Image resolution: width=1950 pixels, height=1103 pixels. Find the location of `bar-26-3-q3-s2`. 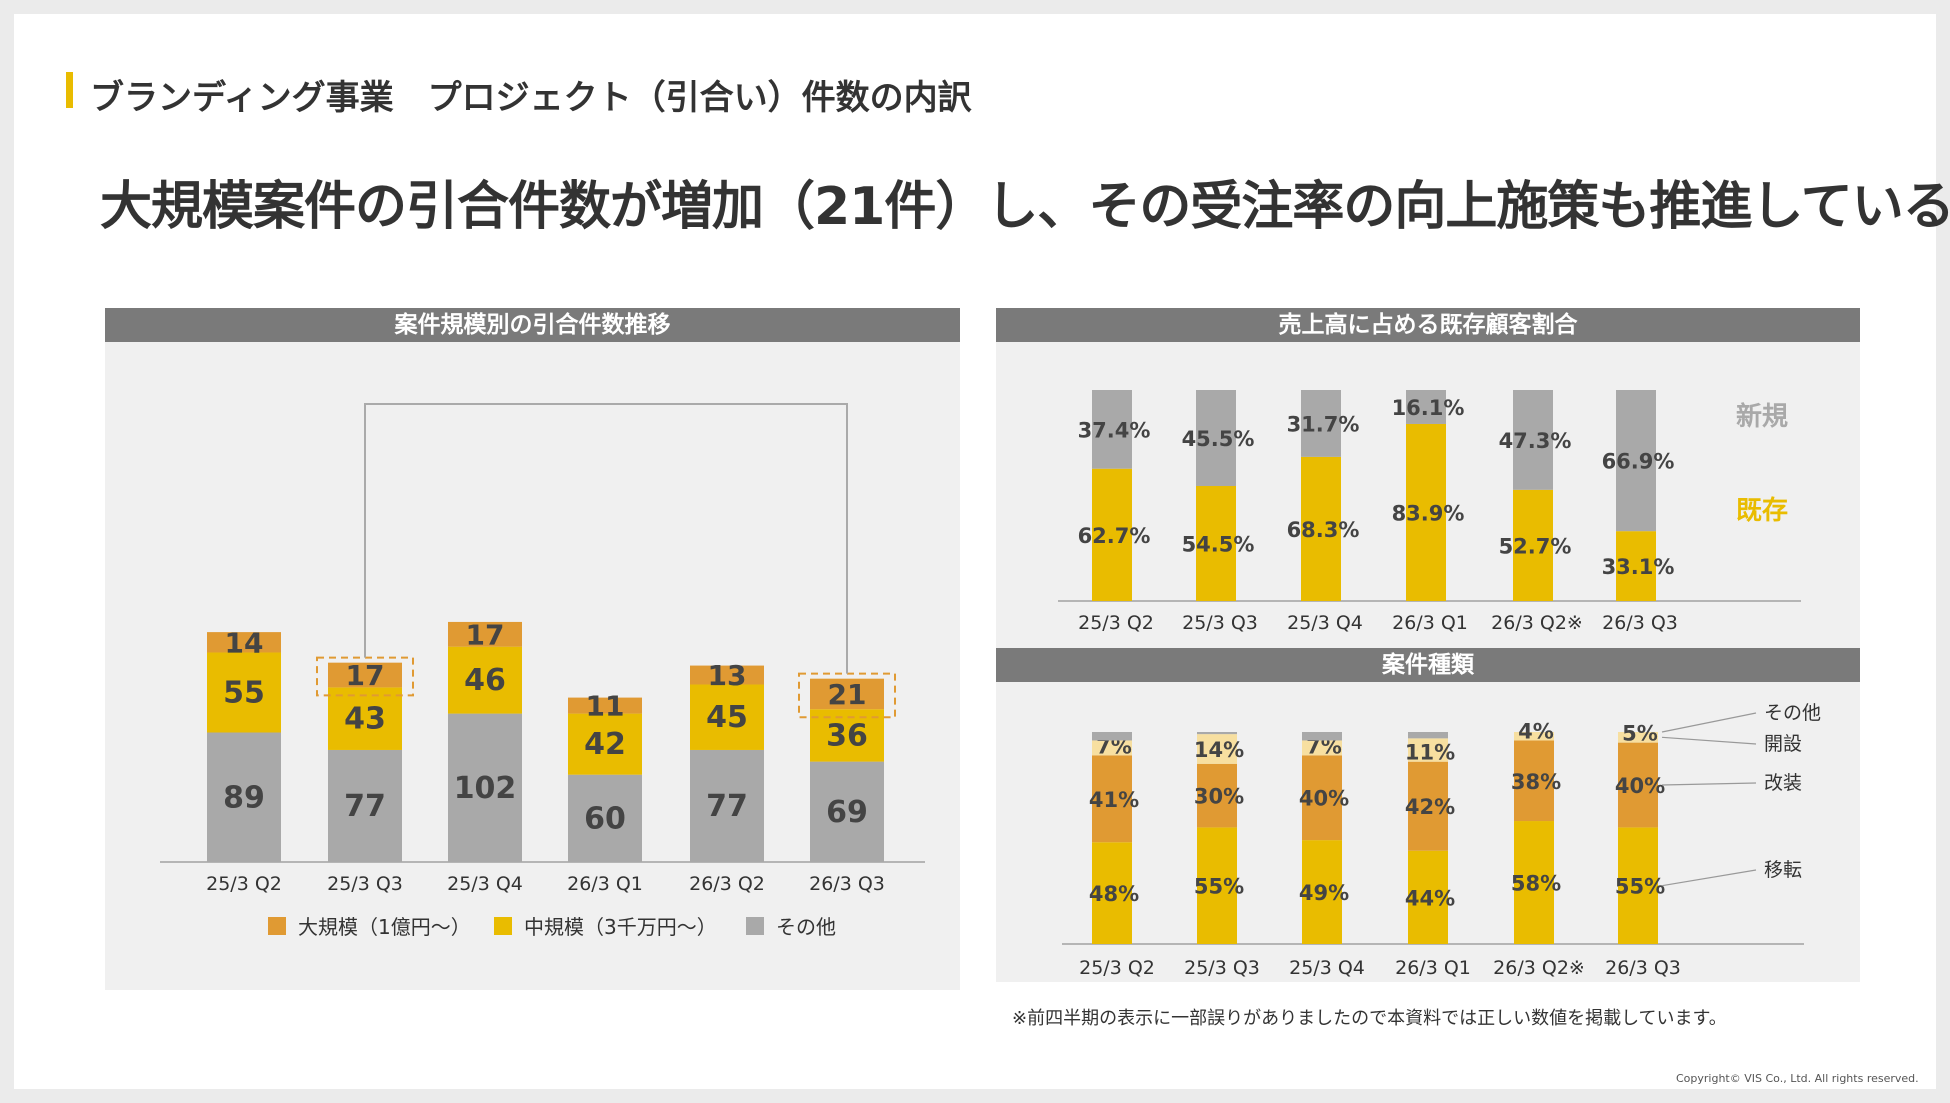

bar-26-3-q3-s2 is located at coordinates (847, 694).